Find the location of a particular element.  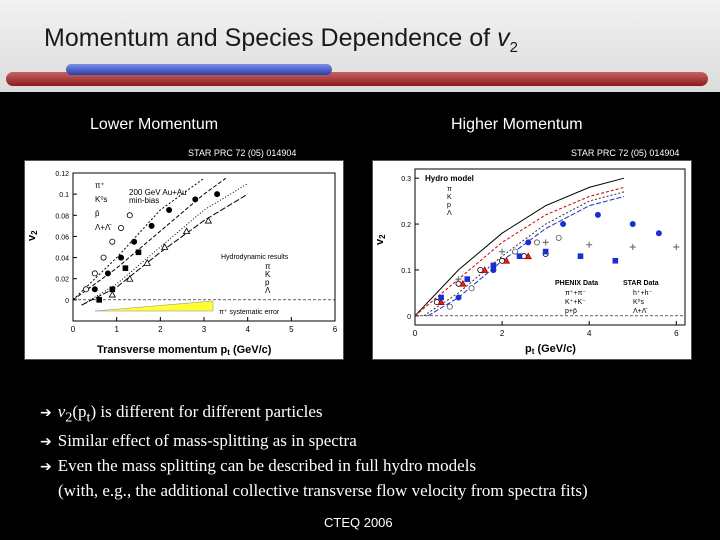

left-hydro-legend-k: K is located at coordinates (268, 274).